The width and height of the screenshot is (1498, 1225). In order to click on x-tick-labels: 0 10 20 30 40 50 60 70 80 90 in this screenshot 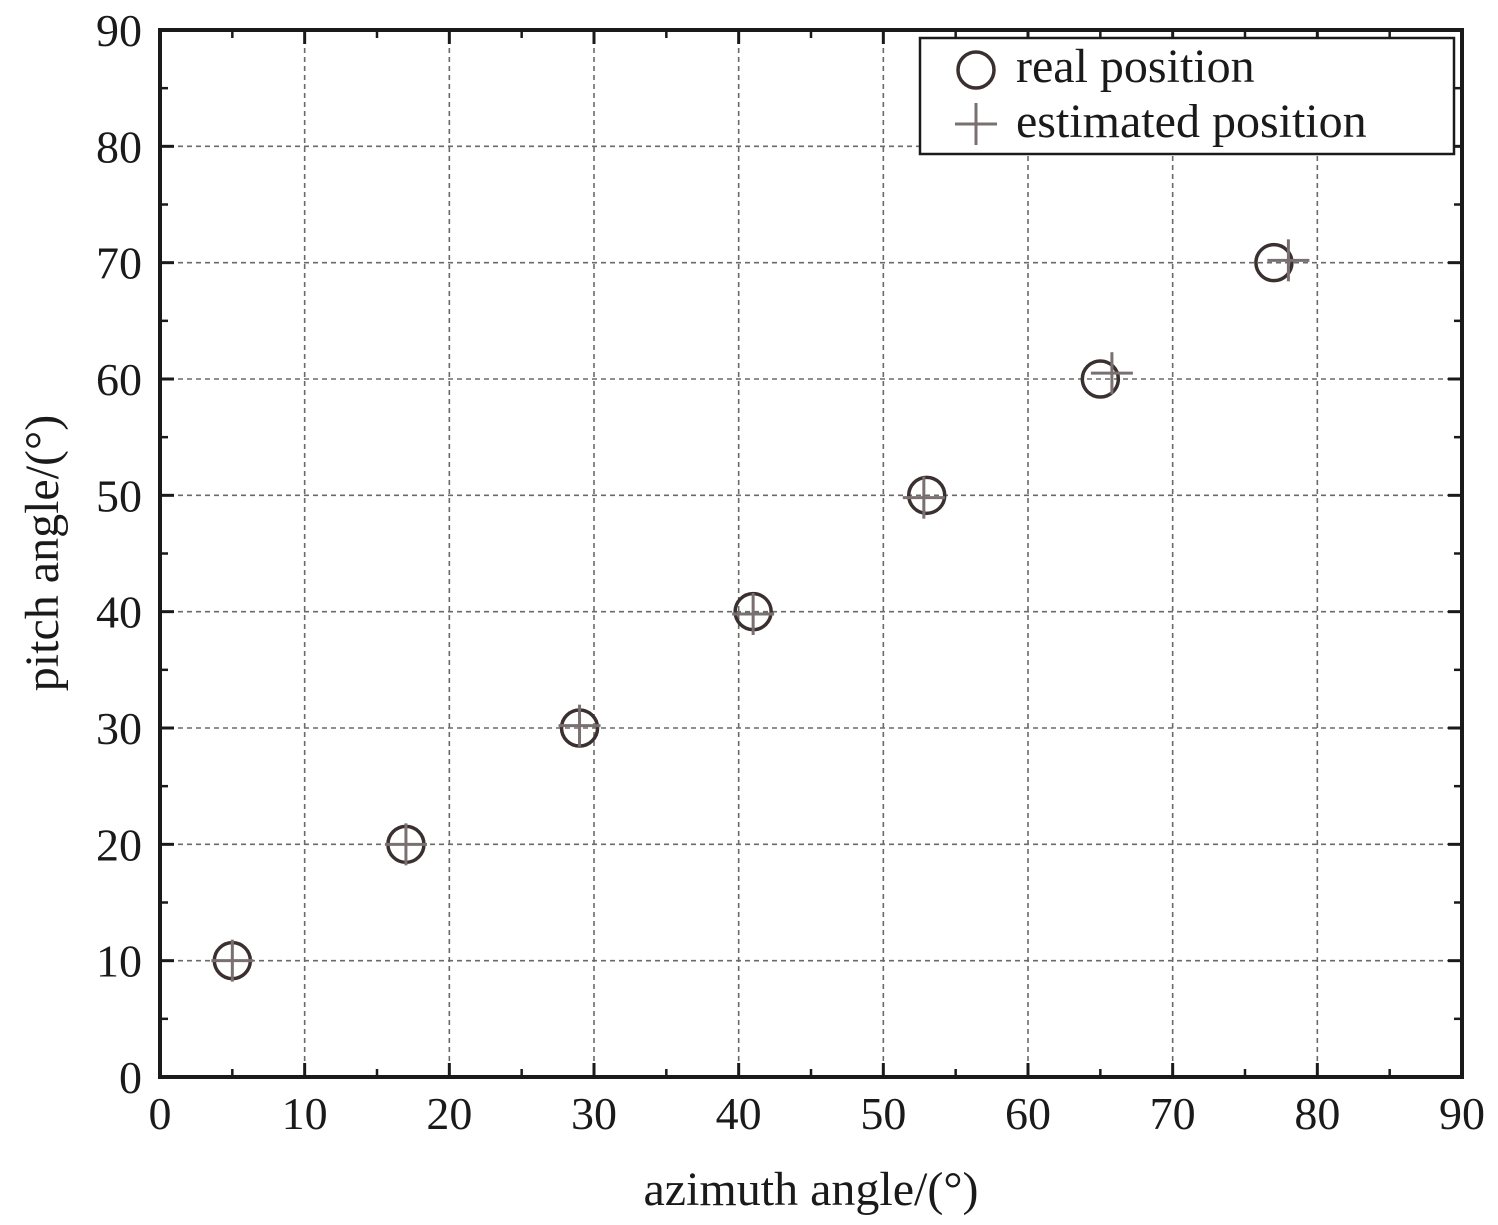, I will do `click(817, 1113)`.